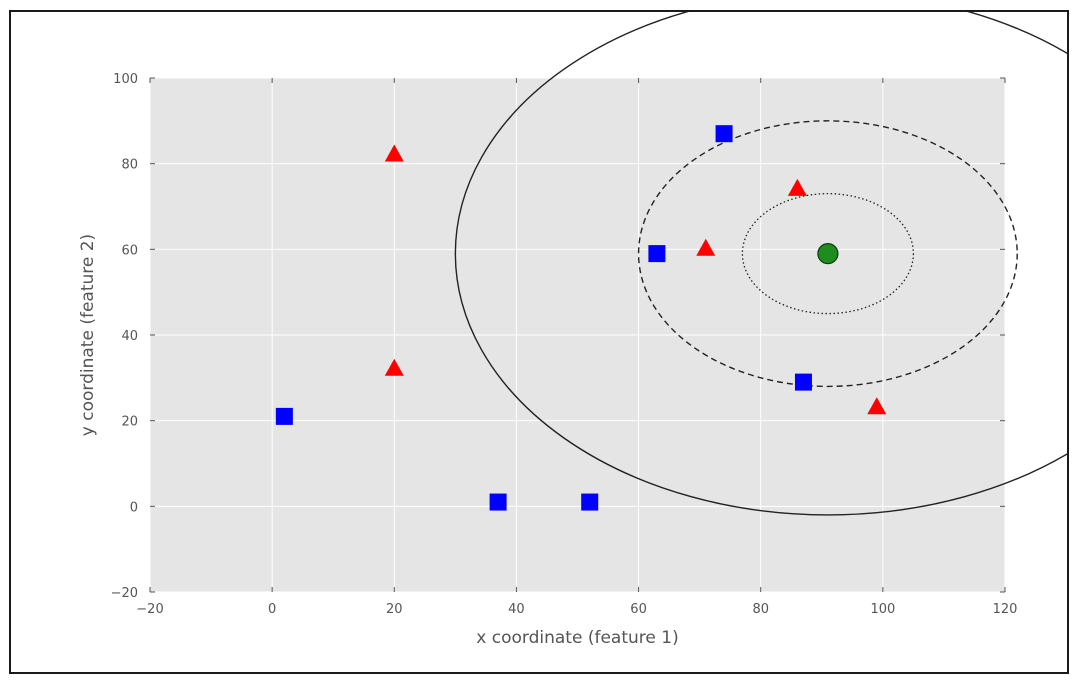 The width and height of the screenshot is (1080, 684). What do you see at coordinates (129, 422) in the screenshot?
I see `y-tick-label: 20` at bounding box center [129, 422].